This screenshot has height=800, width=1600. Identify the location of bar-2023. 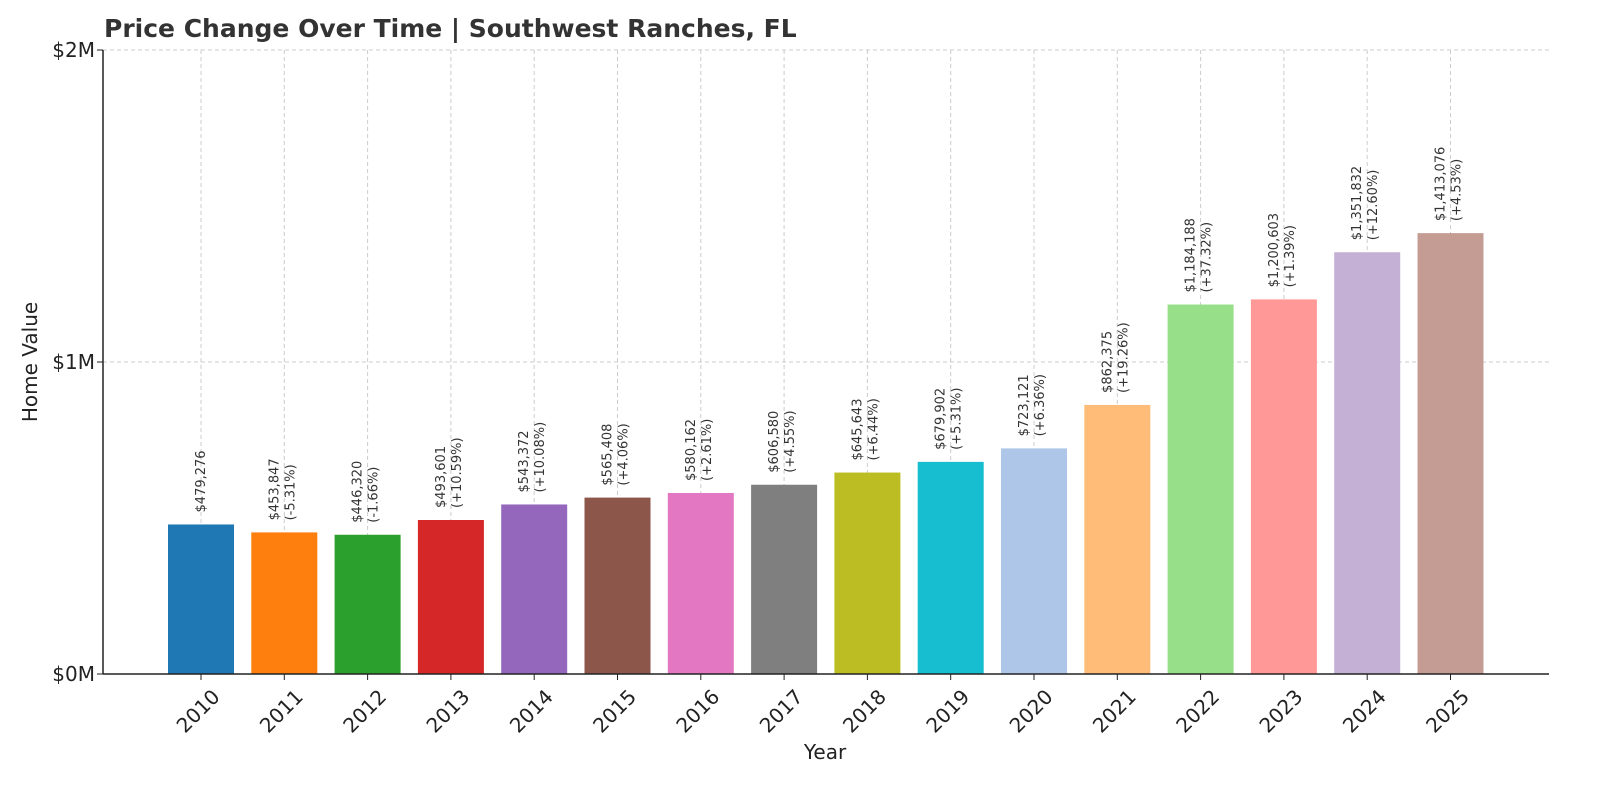
(1283, 486).